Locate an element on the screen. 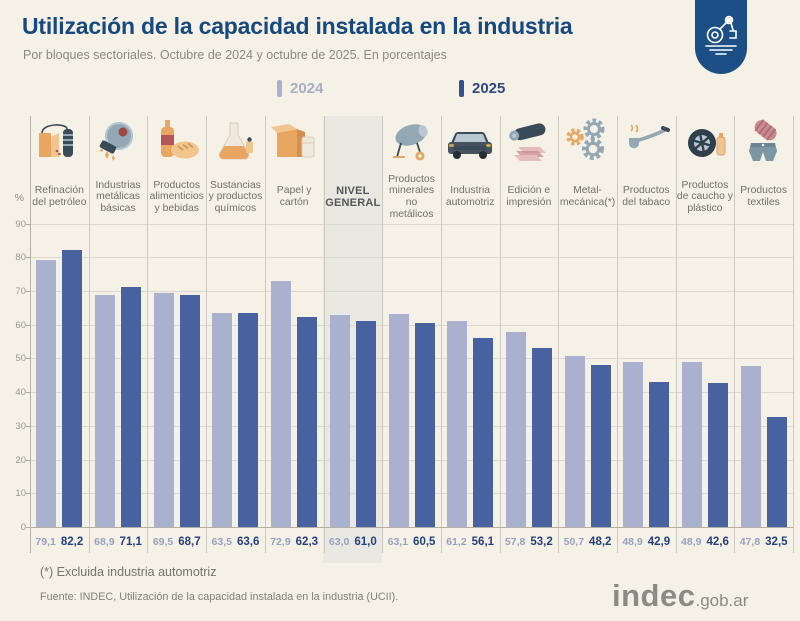 The height and width of the screenshot is (621, 800). oil-refinery-icon is located at coordinates (59, 144).